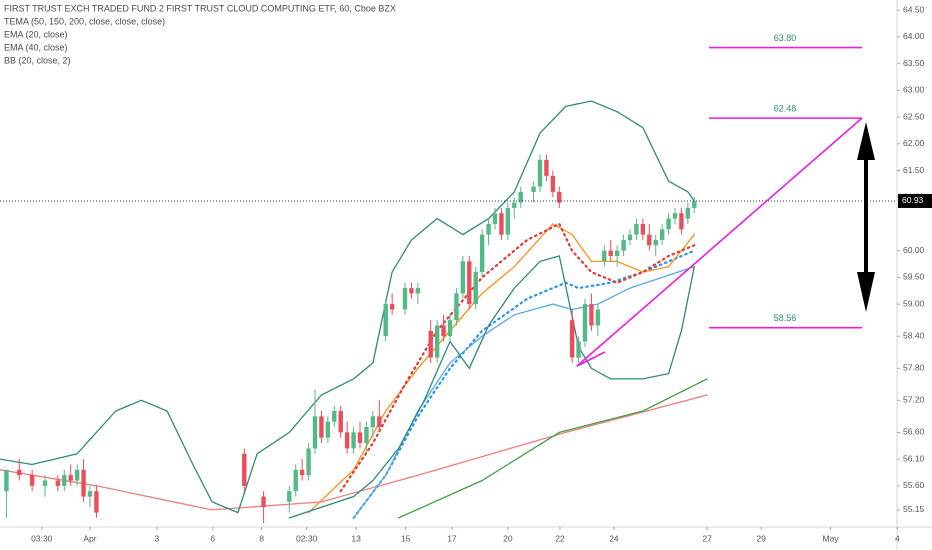 The height and width of the screenshot is (550, 932). What do you see at coordinates (914, 9) in the screenshot?
I see `y-tick-label: 64.50` at bounding box center [914, 9].